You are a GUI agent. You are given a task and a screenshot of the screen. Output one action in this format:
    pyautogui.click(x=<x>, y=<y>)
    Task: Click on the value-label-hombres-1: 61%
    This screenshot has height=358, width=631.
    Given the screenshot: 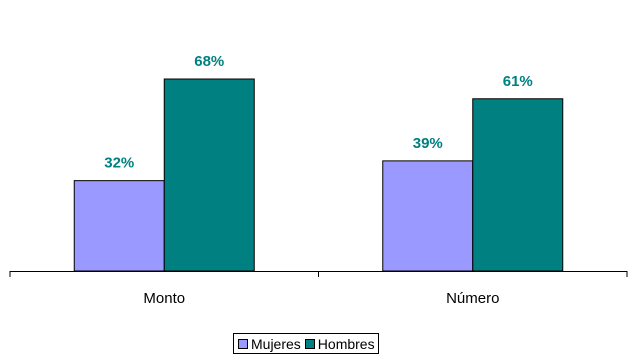 What is the action you would take?
    pyautogui.click(x=518, y=81)
    